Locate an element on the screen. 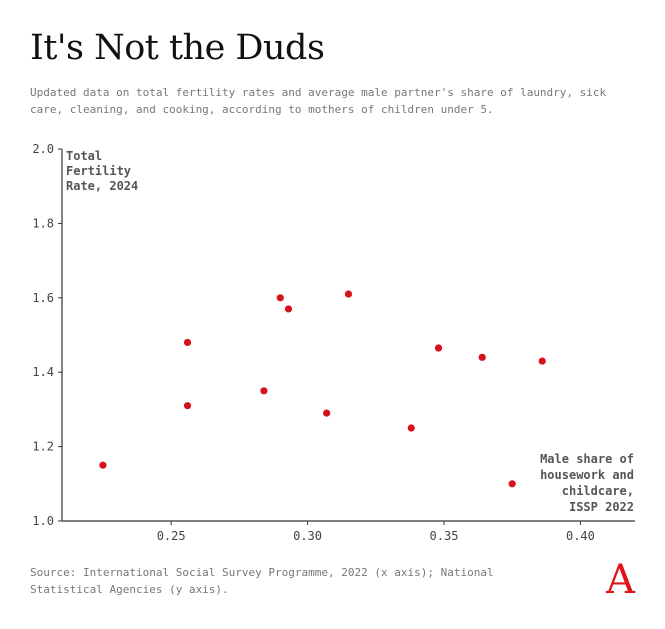 This screenshot has width=665, height=629. x-axis-label-line: housework and is located at coordinates (587, 475).